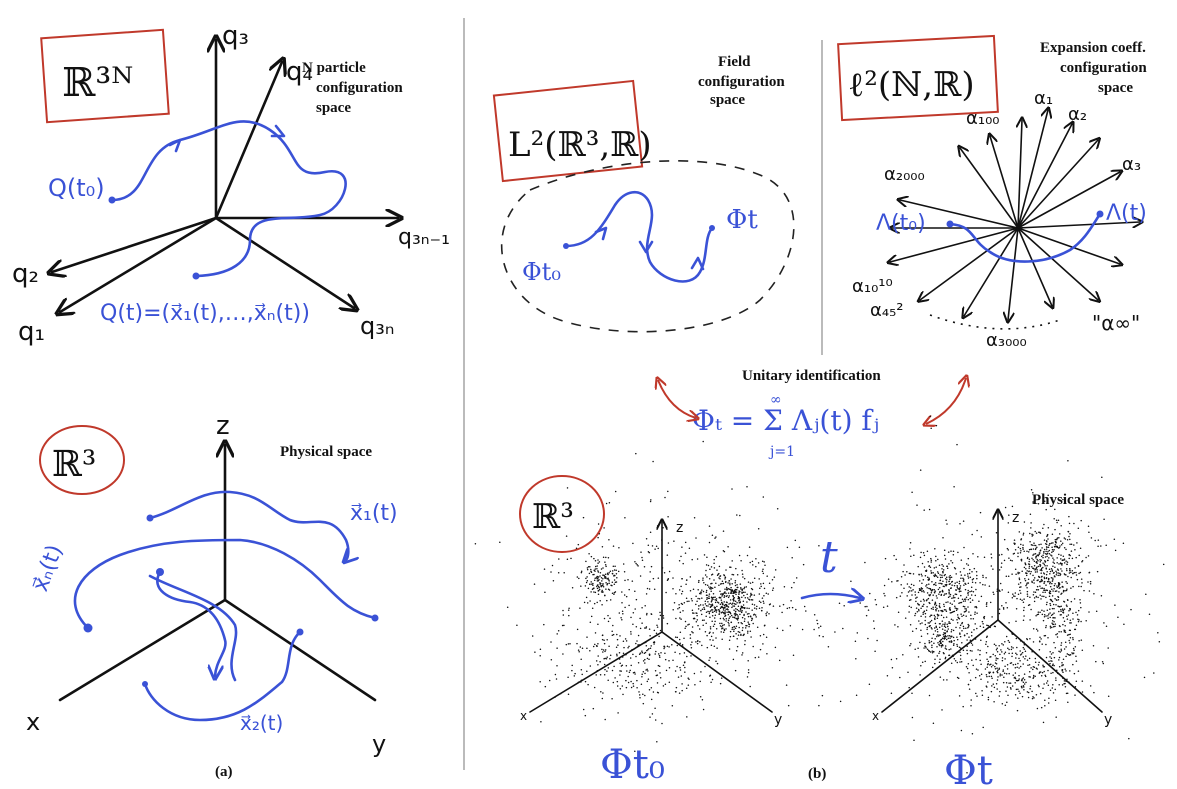 This screenshot has height=789, width=1177. What do you see at coordinates (1057, 184) in the screenshot?
I see `axis-b8` at bounding box center [1057, 184].